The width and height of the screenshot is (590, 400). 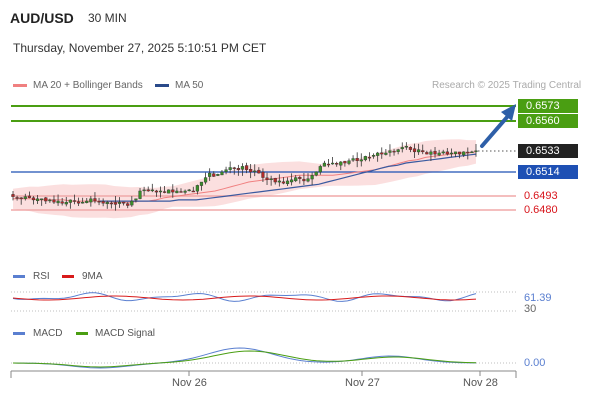 What do you see at coordinates (88, 85) in the screenshot?
I see `legend-ma20-label: MA 20 + Bollinger Bands` at bounding box center [88, 85].